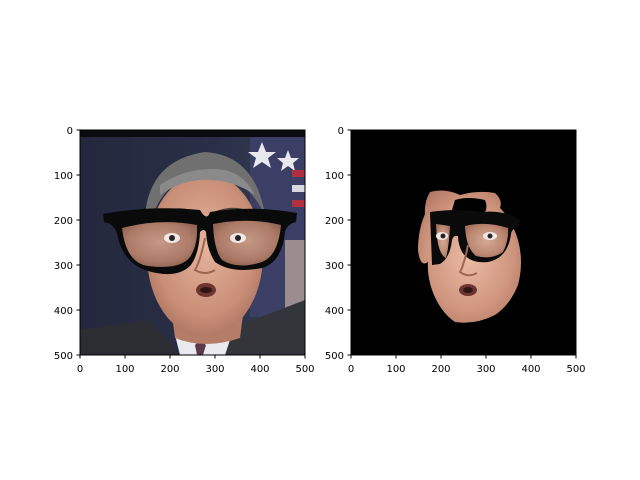  What do you see at coordinates (469, 256) in the screenshot?
I see `face-mask` at bounding box center [469, 256].